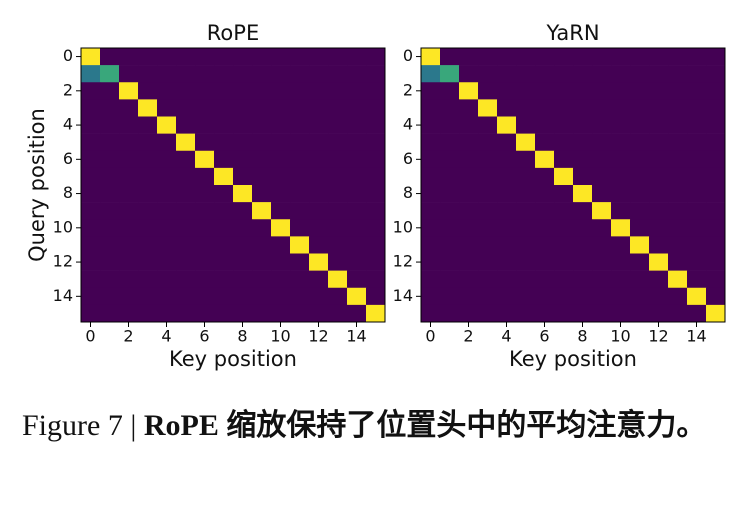 Image resolution: width=750 pixels, height=520 pixels. Describe the element at coordinates (68, 89) in the screenshot. I see `y-tick-label: 2` at that location.